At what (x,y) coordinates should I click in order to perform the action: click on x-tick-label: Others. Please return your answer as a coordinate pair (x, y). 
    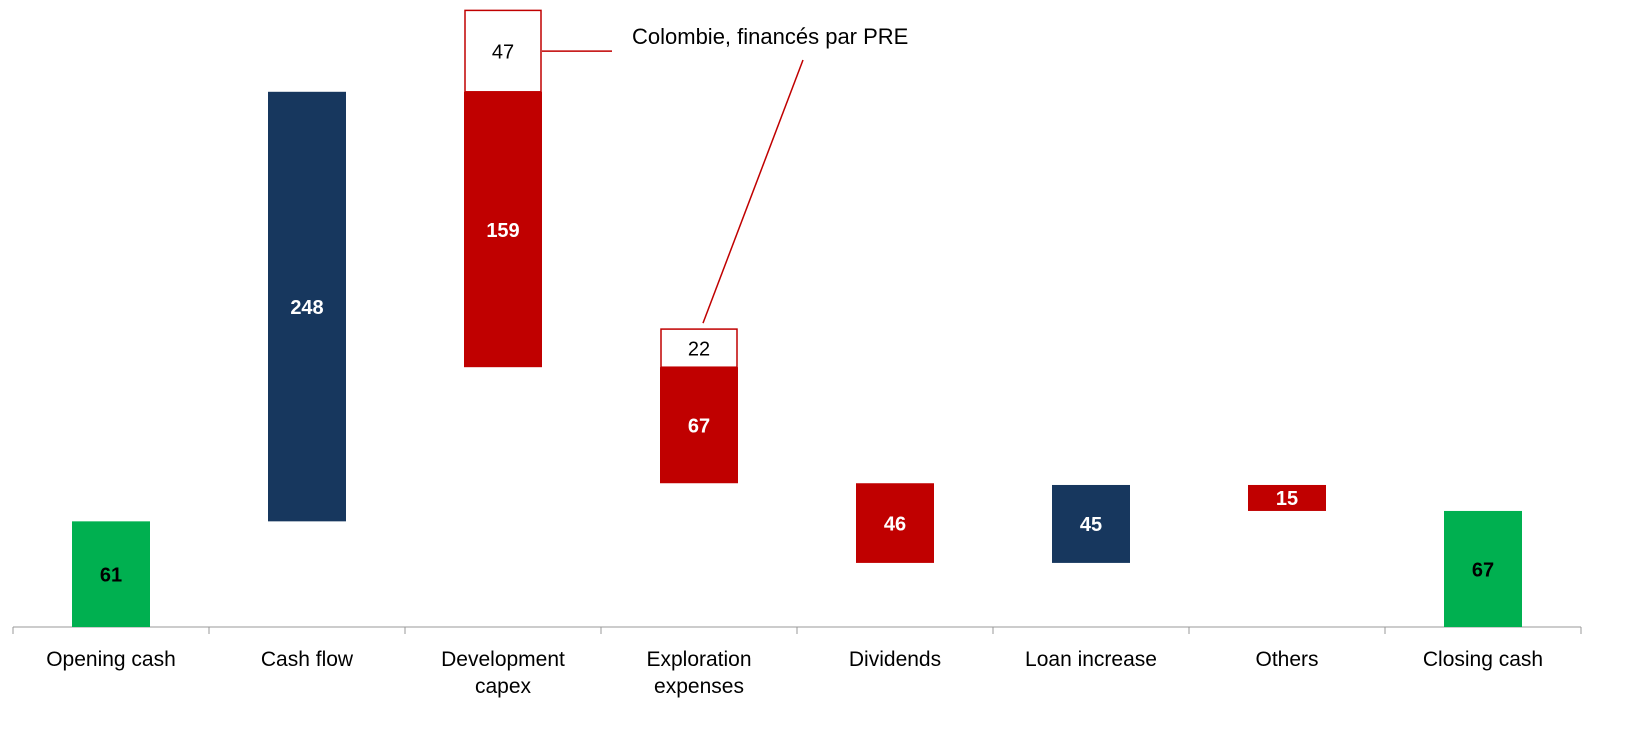
    Looking at the image, I should click on (1287, 659).